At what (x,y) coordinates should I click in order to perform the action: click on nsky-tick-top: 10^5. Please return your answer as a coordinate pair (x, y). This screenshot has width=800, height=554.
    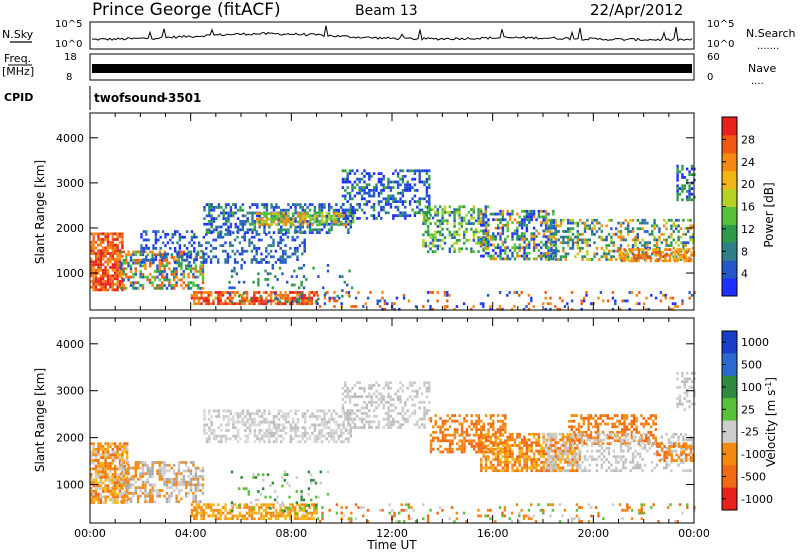
    Looking at the image, I should click on (68, 24).